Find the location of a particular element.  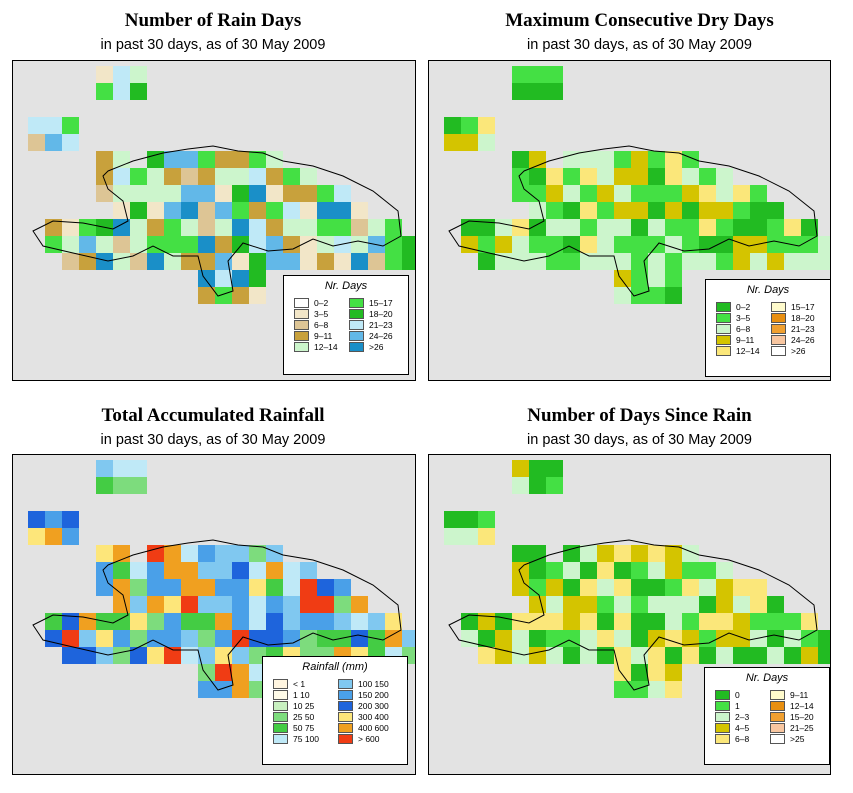

legend-label: >26 is located at coordinates (798, 351).